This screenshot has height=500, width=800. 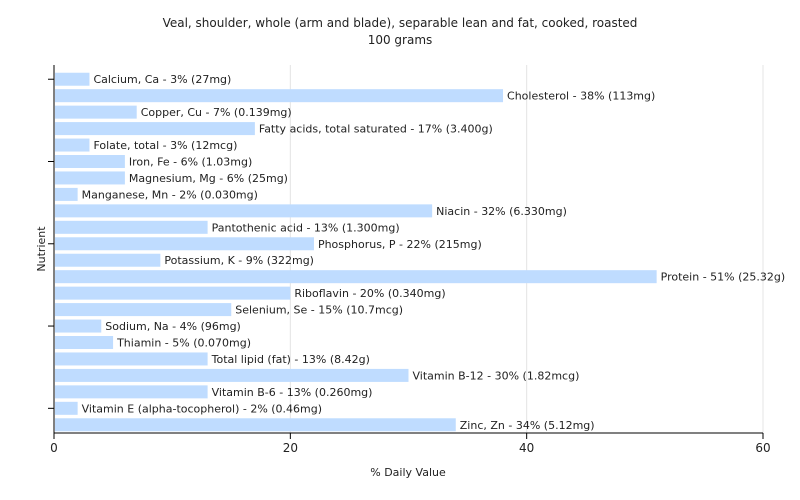 I want to click on bar-label-0: Calcium, Ca - 3% (27mg), so click(x=162, y=79).